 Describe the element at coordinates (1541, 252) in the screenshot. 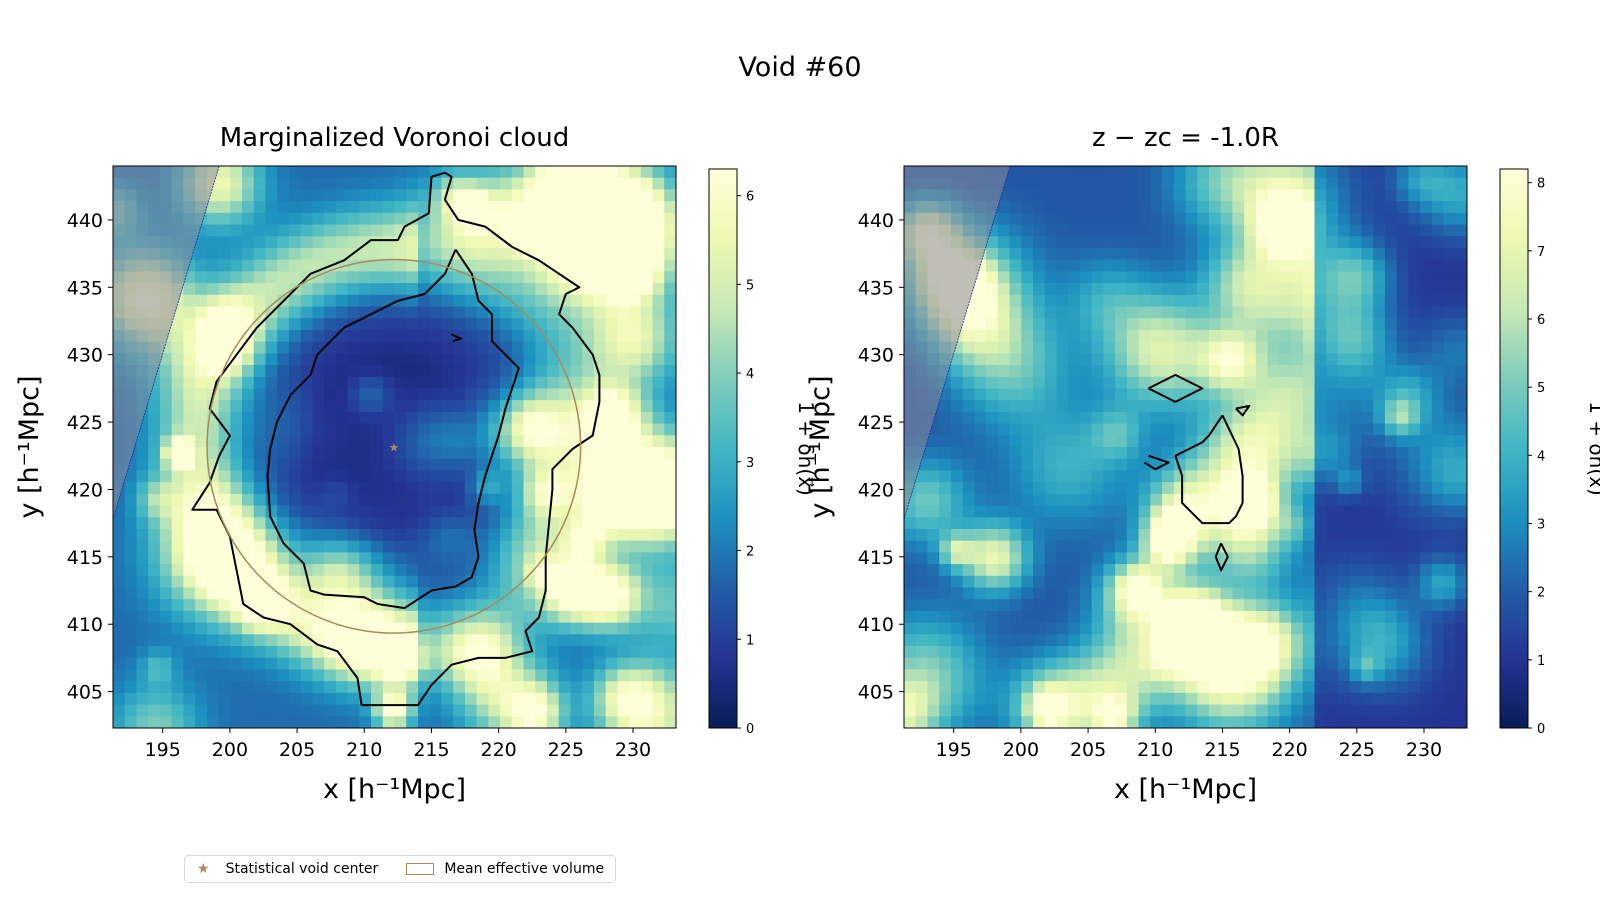

I see `colorbar-tick-label: 7` at that location.